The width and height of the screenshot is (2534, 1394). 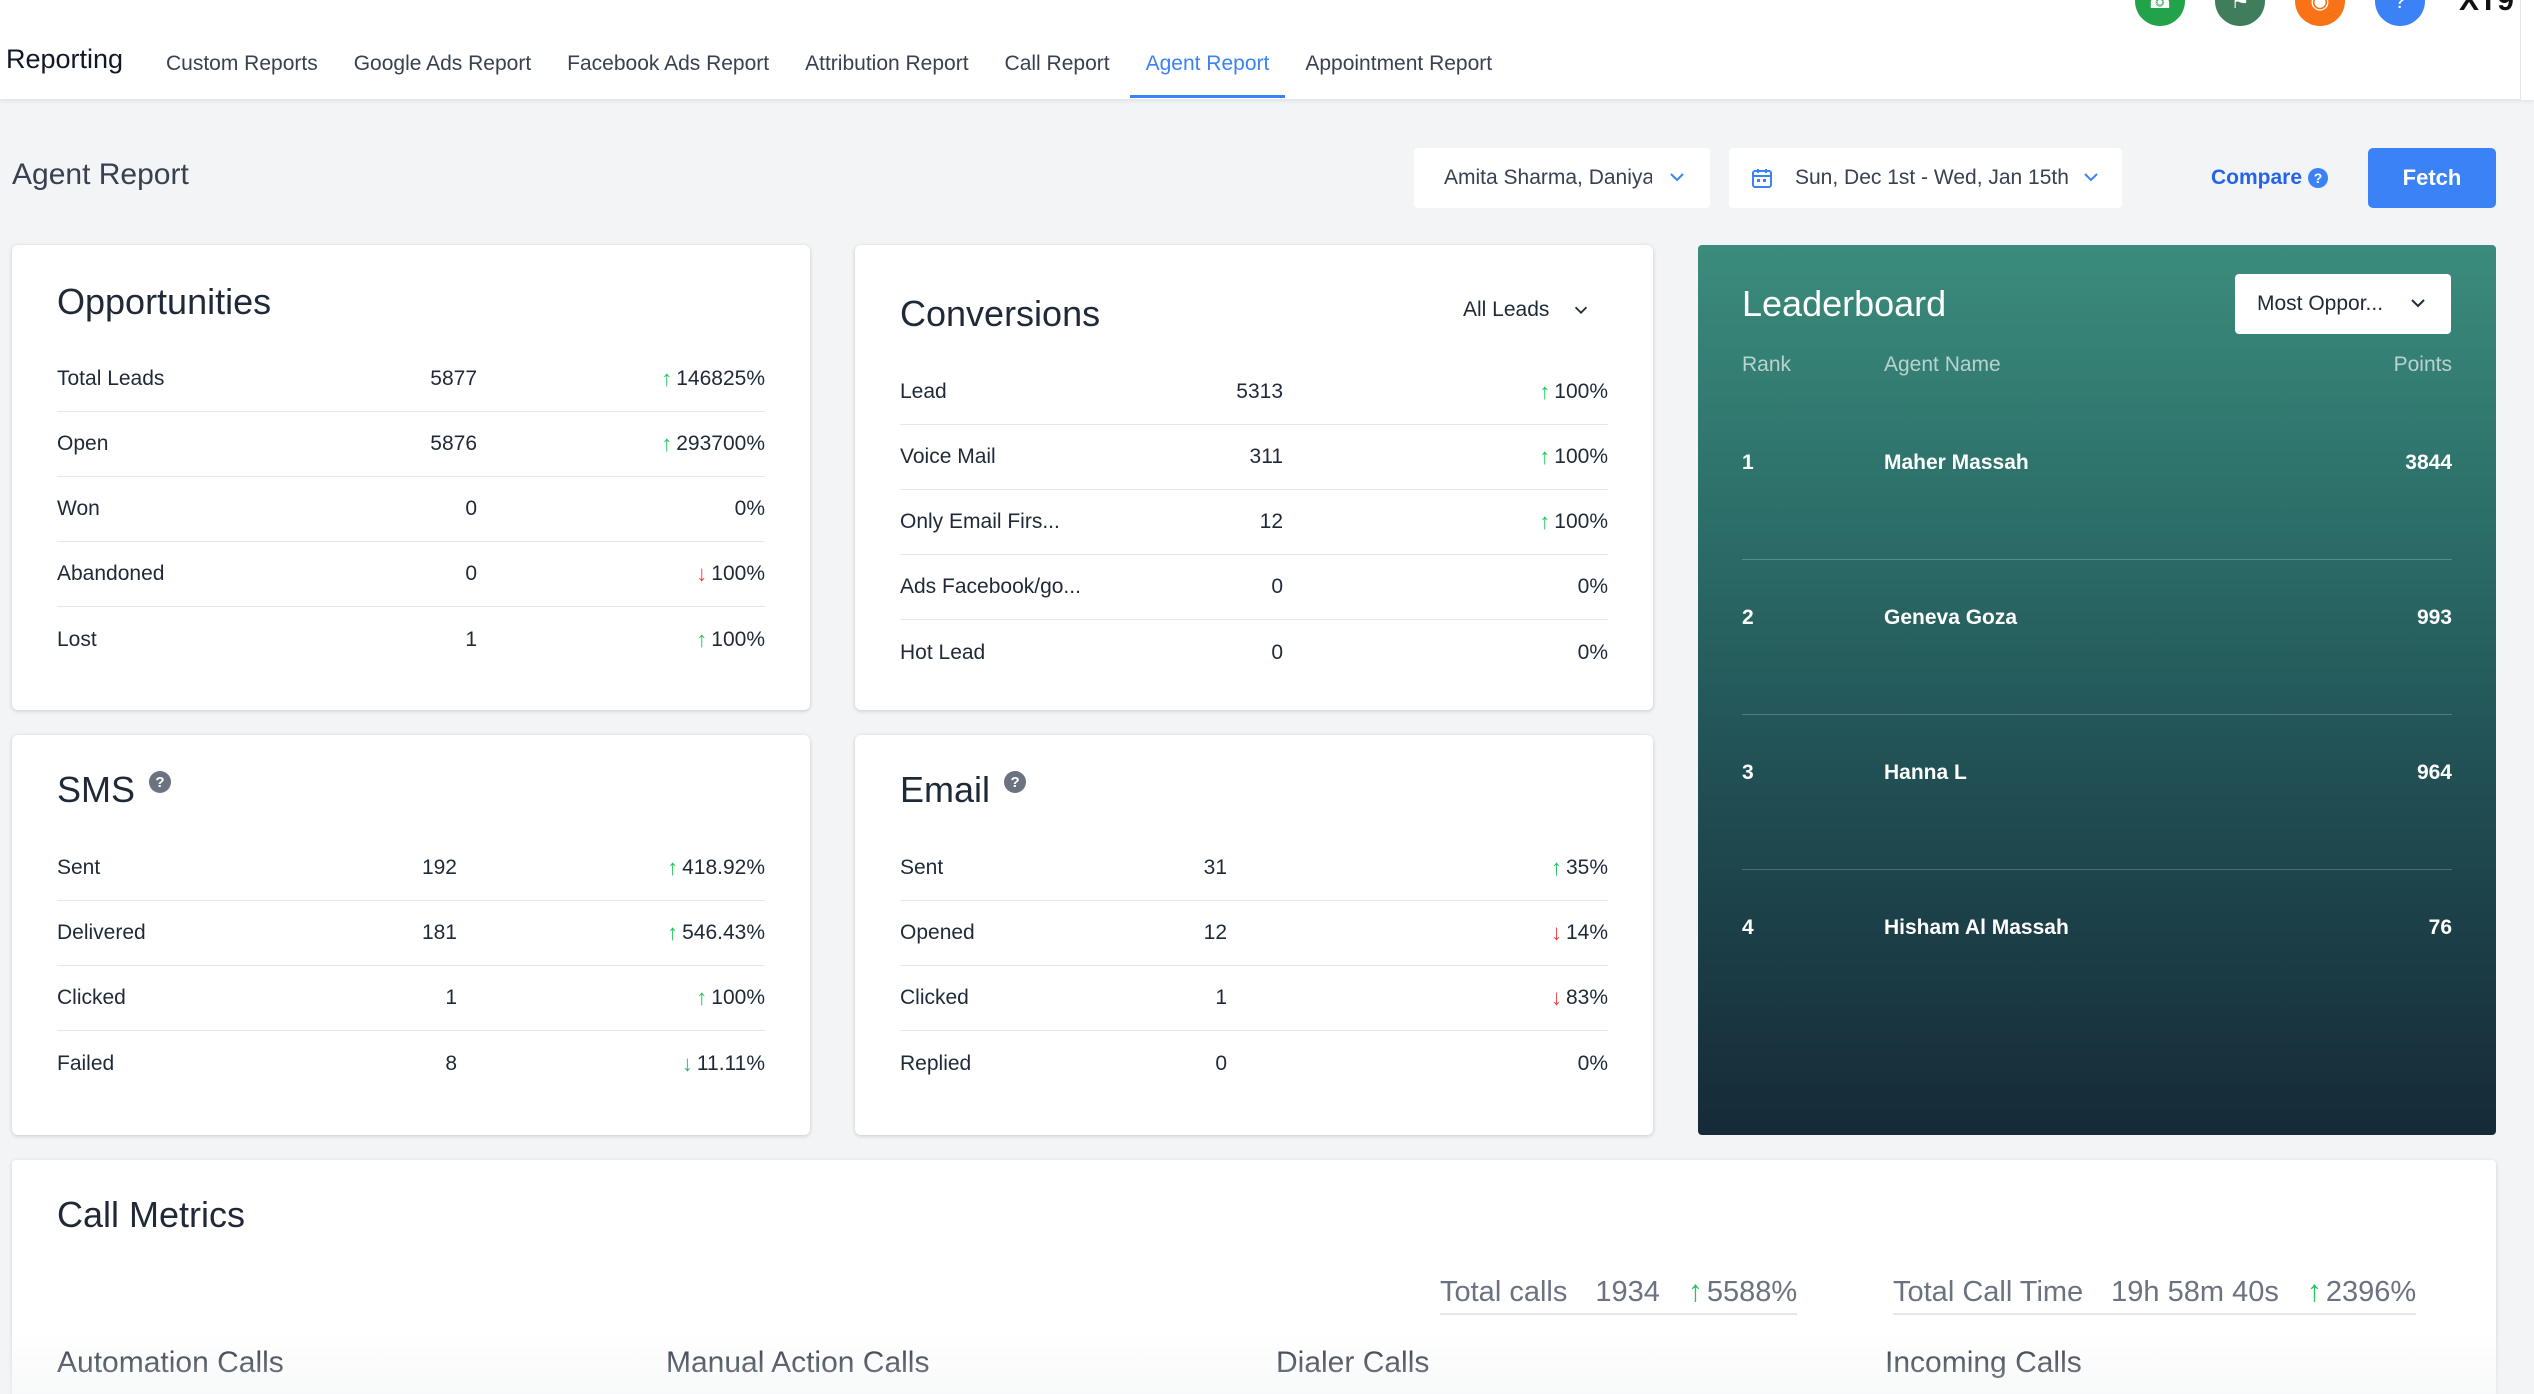 What do you see at coordinates (164, 301) in the screenshot?
I see `card-title: Opportunities` at bounding box center [164, 301].